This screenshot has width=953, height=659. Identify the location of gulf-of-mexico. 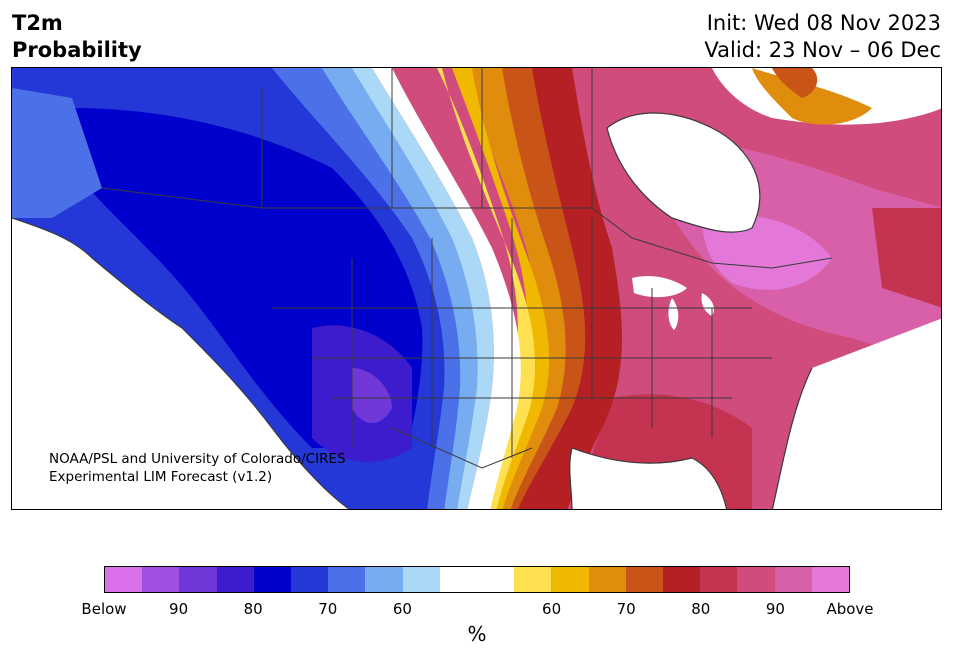
(648, 478).